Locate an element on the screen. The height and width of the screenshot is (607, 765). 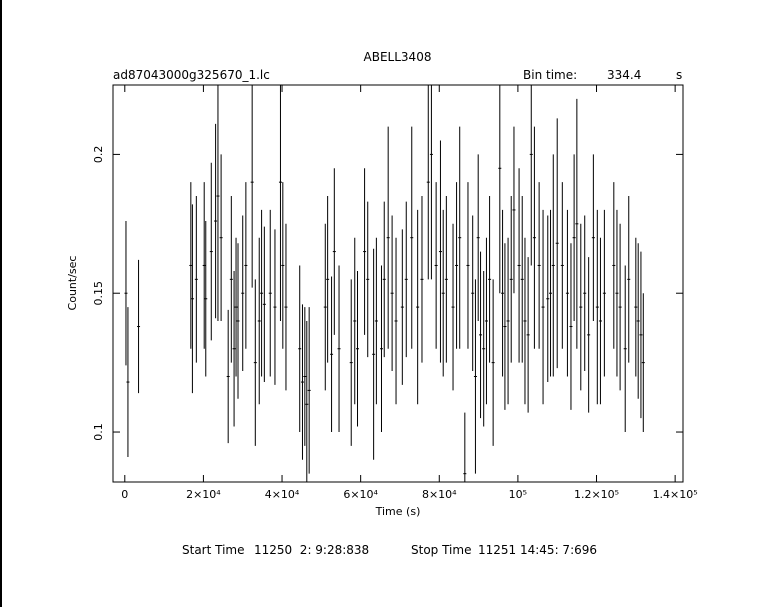
y-tick-label: 0.1 is located at coordinates (98, 432).